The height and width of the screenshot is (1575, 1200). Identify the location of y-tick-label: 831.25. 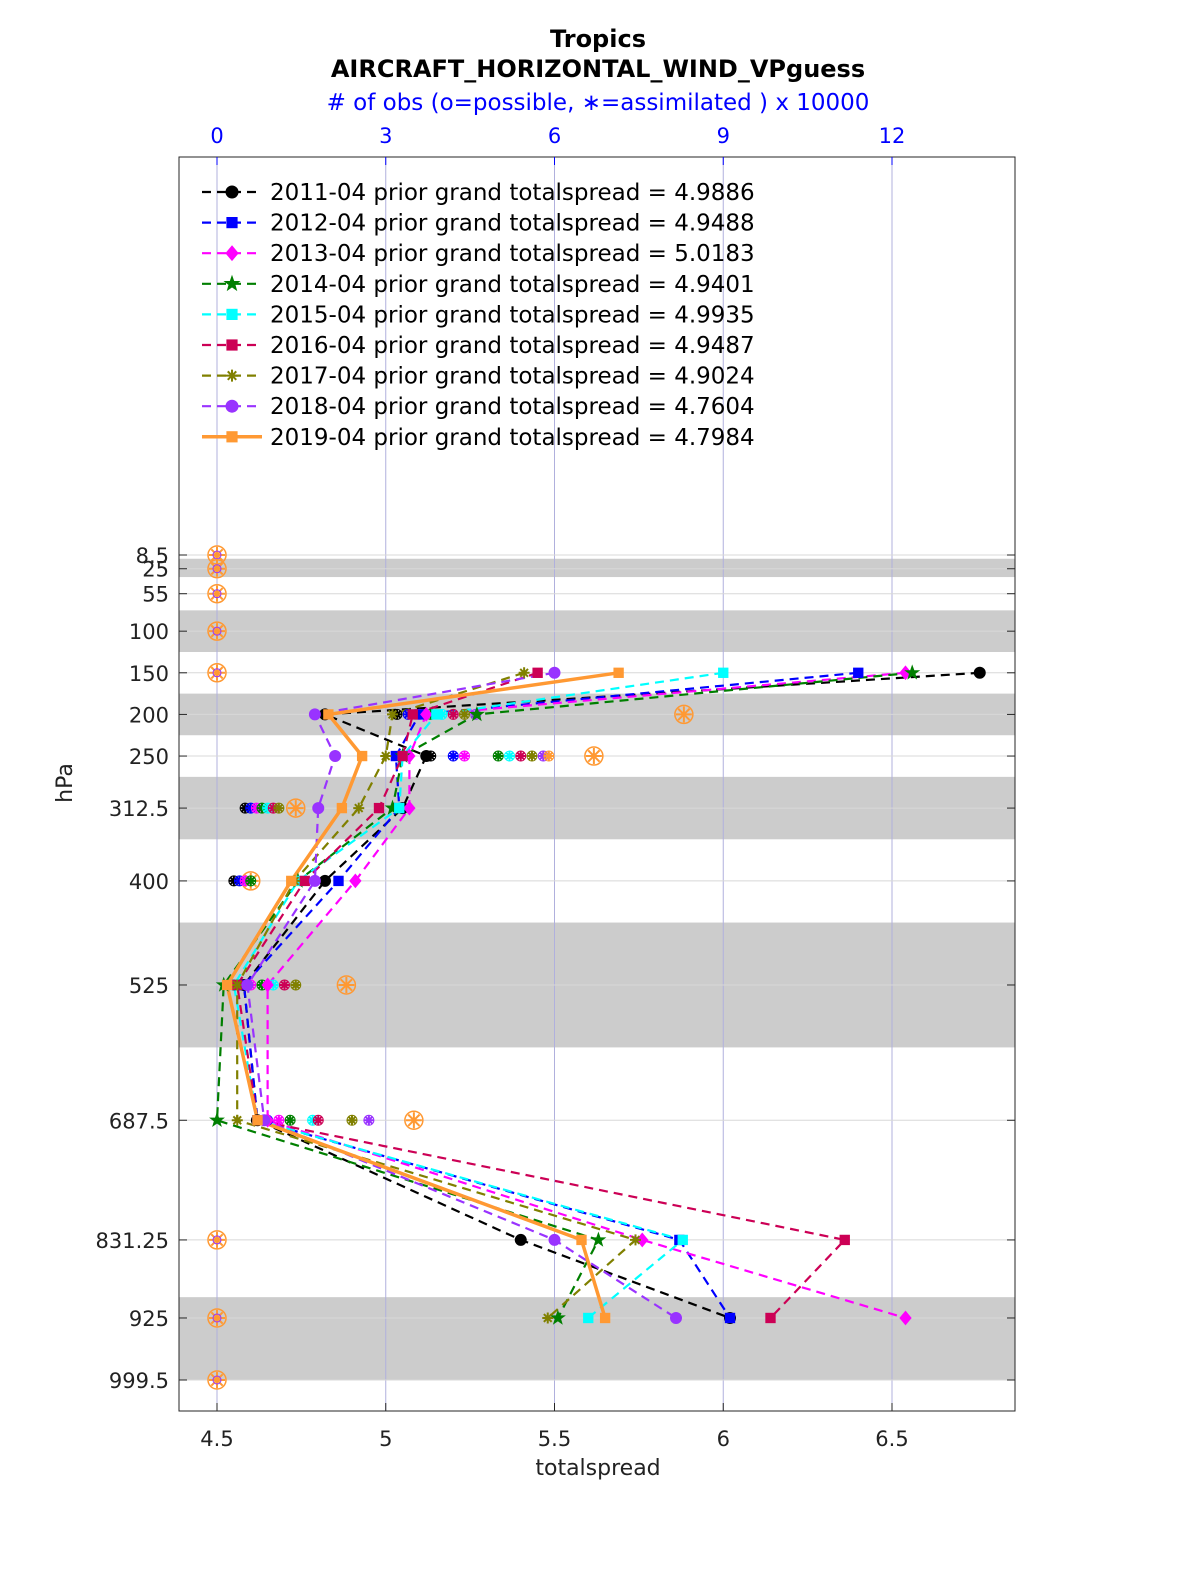
(132, 1241).